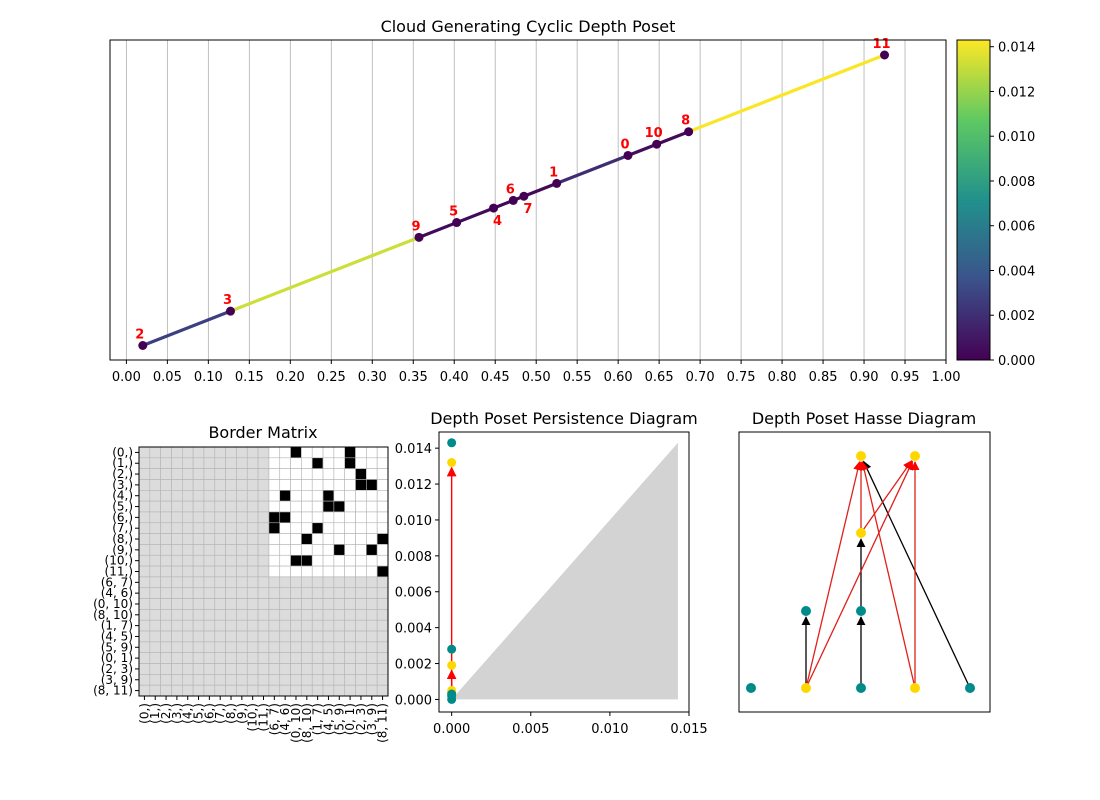 The width and height of the screenshot is (1100, 800). Describe the element at coordinates (659, 377) in the screenshot. I see `cloud-x-tick-label: 0.65` at that location.